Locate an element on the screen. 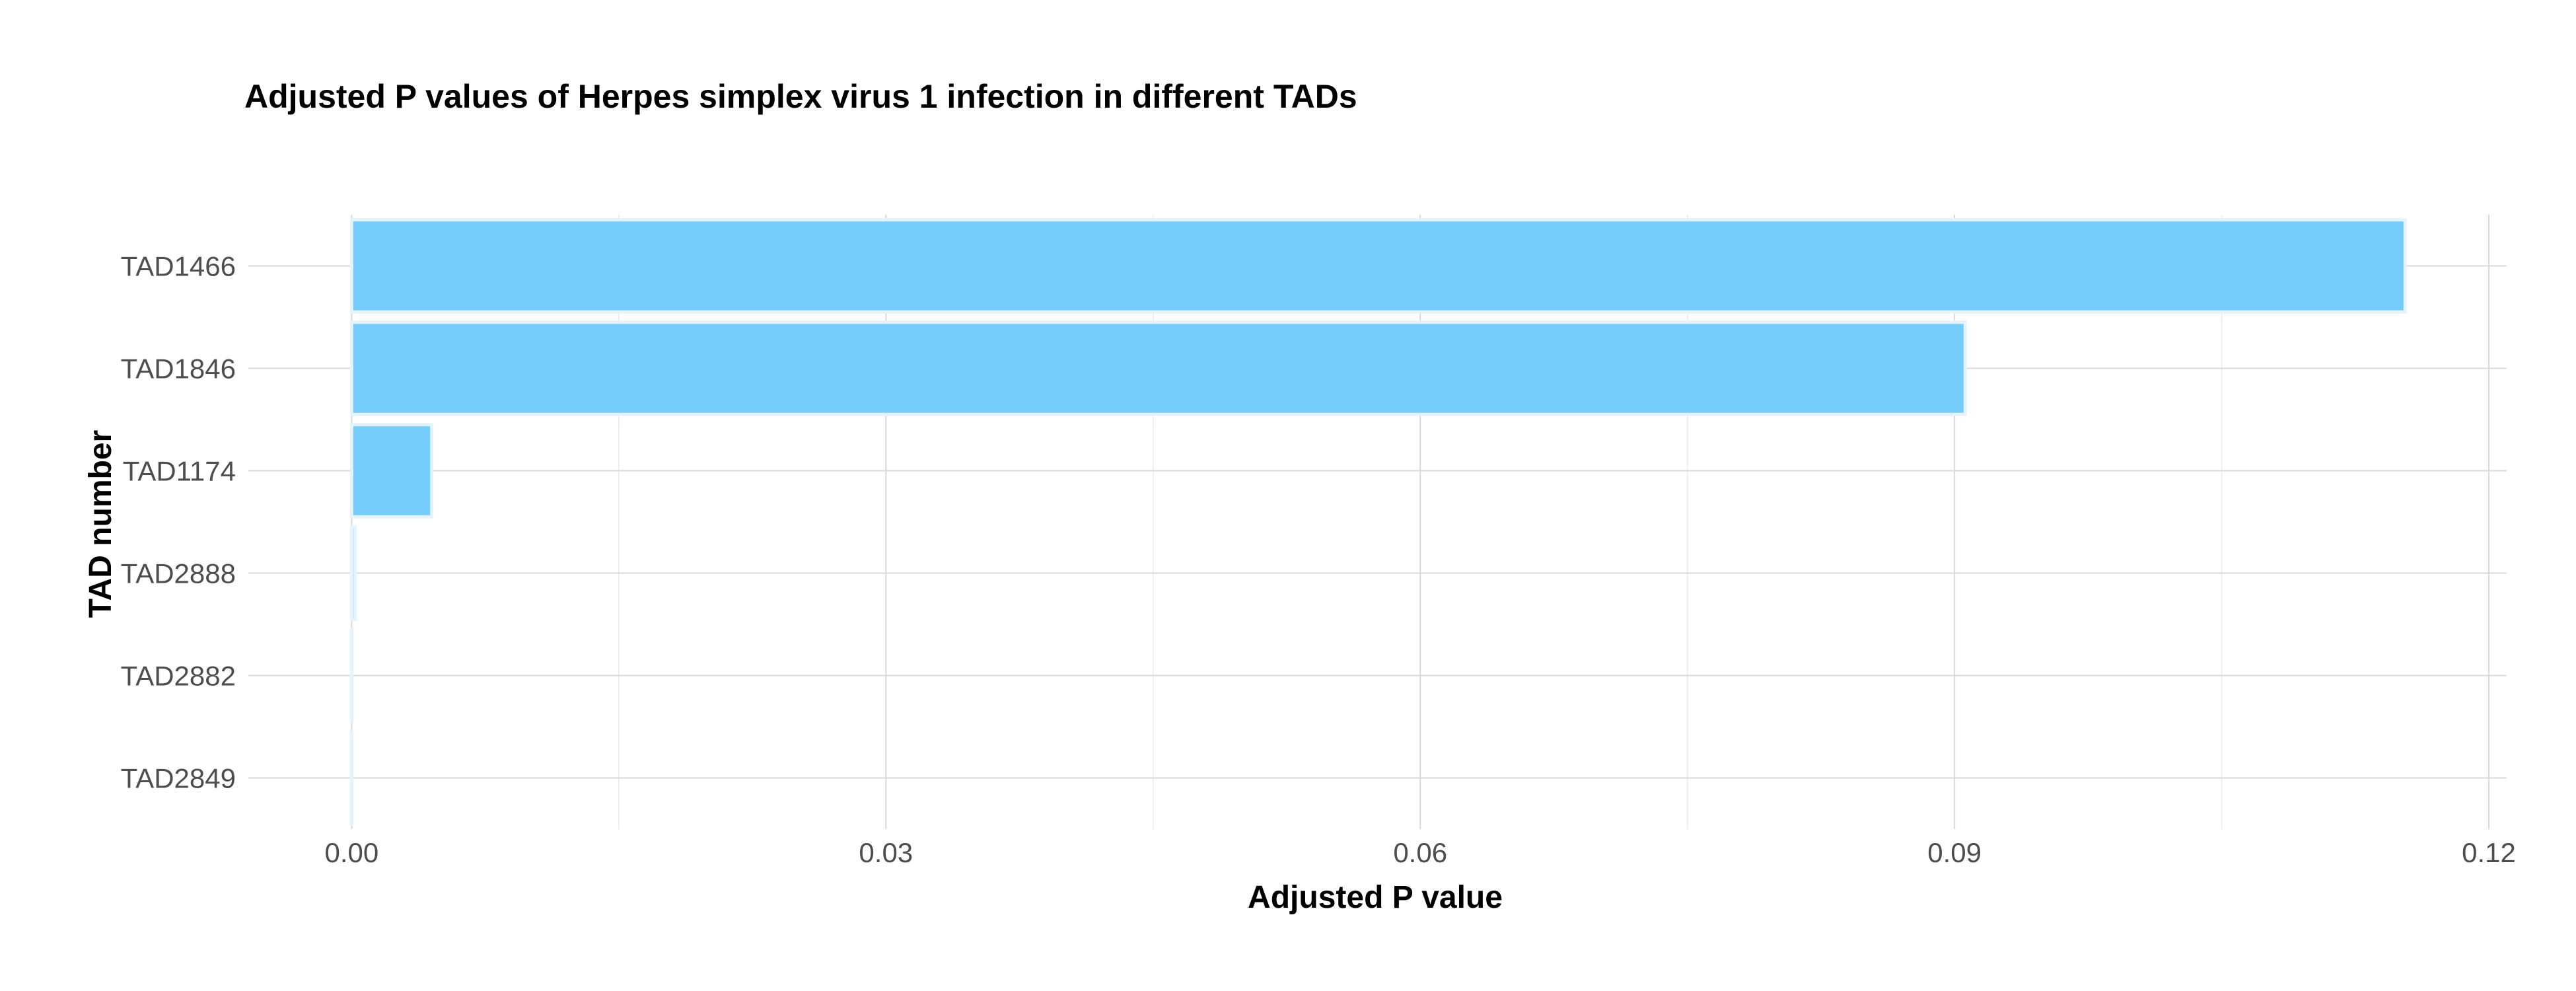  x-tick-labels: 0.00 0.03 0.06 0.09 0.12 is located at coordinates (1420, 852).